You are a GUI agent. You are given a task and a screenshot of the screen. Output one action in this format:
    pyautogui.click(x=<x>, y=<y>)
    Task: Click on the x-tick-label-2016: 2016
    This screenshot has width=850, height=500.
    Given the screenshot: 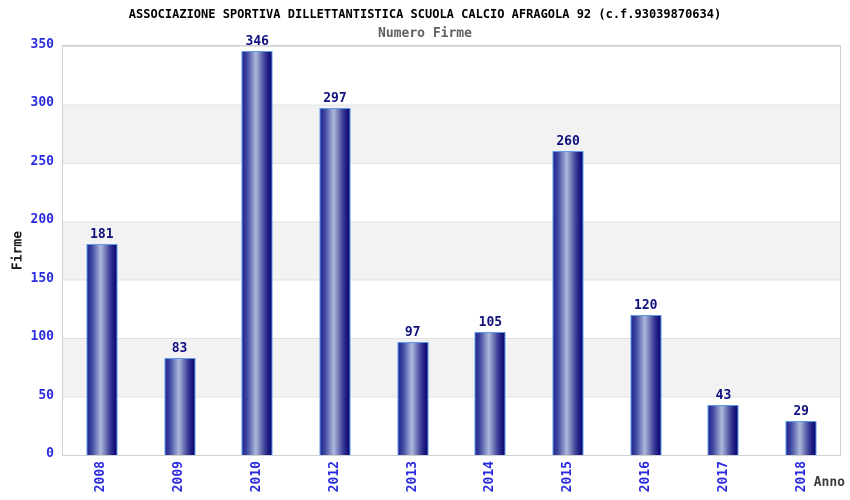 What is the action you would take?
    pyautogui.click(x=646, y=477)
    